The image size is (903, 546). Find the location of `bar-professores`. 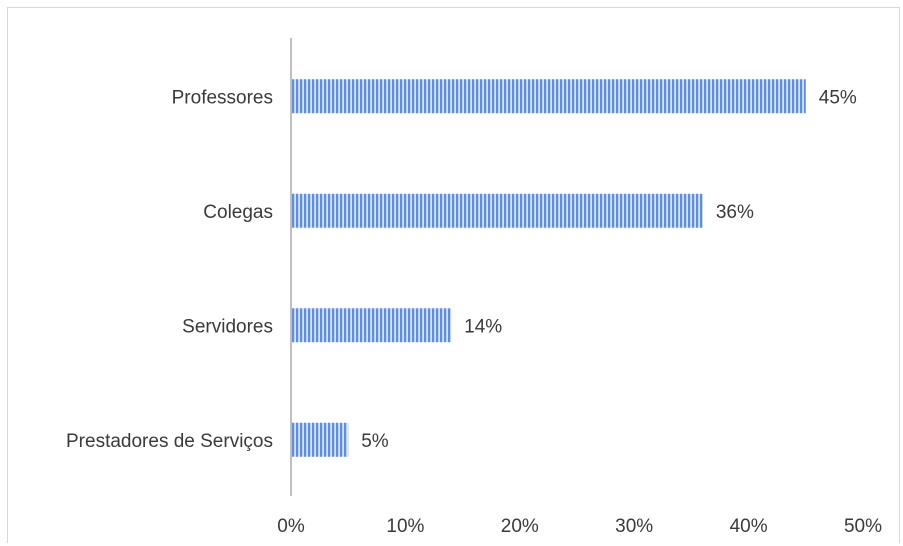

bar-professores is located at coordinates (548, 96).